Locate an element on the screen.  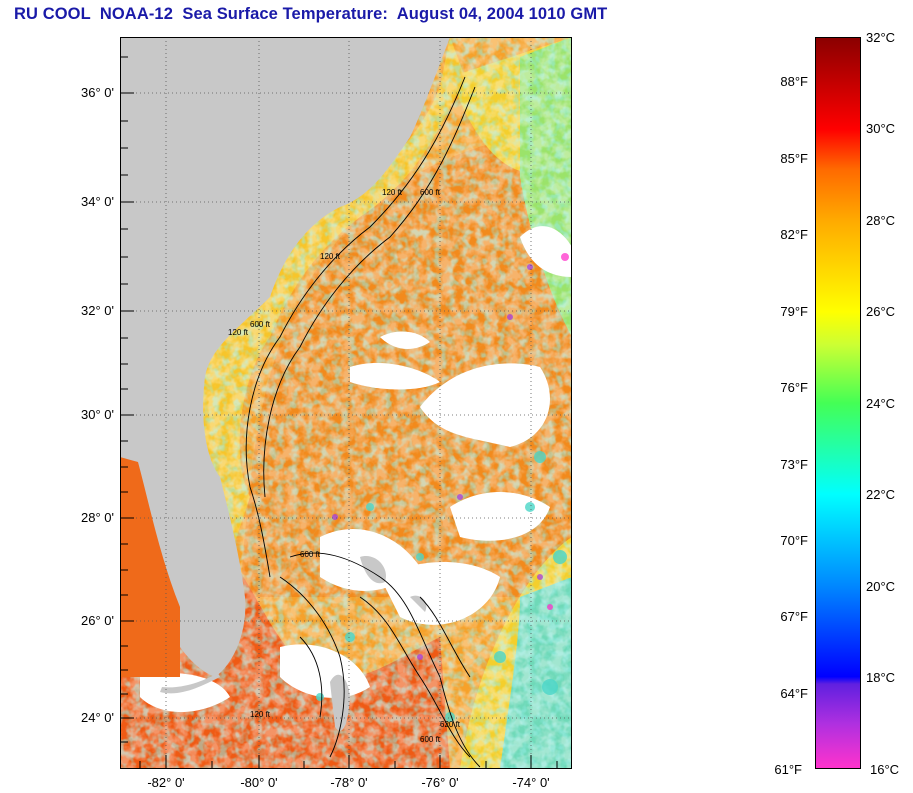
celsius-label: 26°C is located at coordinates (881, 311).